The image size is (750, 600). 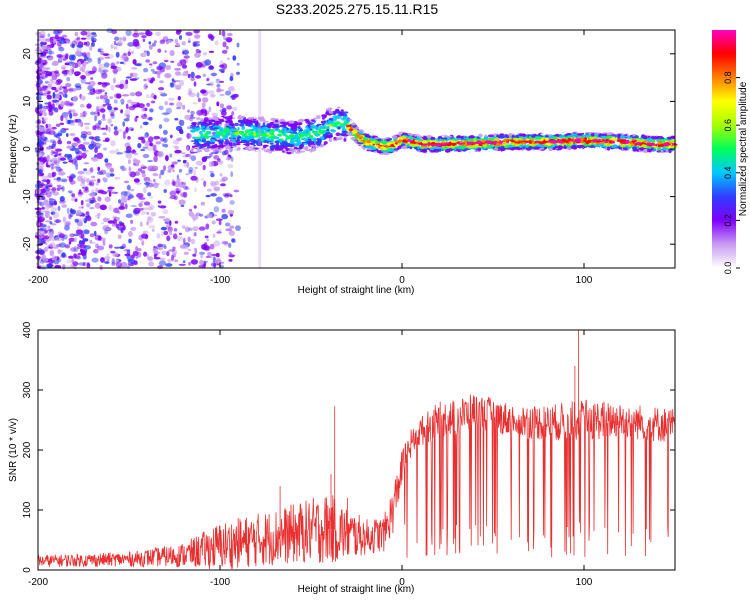 I want to click on spectrogram-x-label: Height of straight line (km), so click(x=356, y=290).